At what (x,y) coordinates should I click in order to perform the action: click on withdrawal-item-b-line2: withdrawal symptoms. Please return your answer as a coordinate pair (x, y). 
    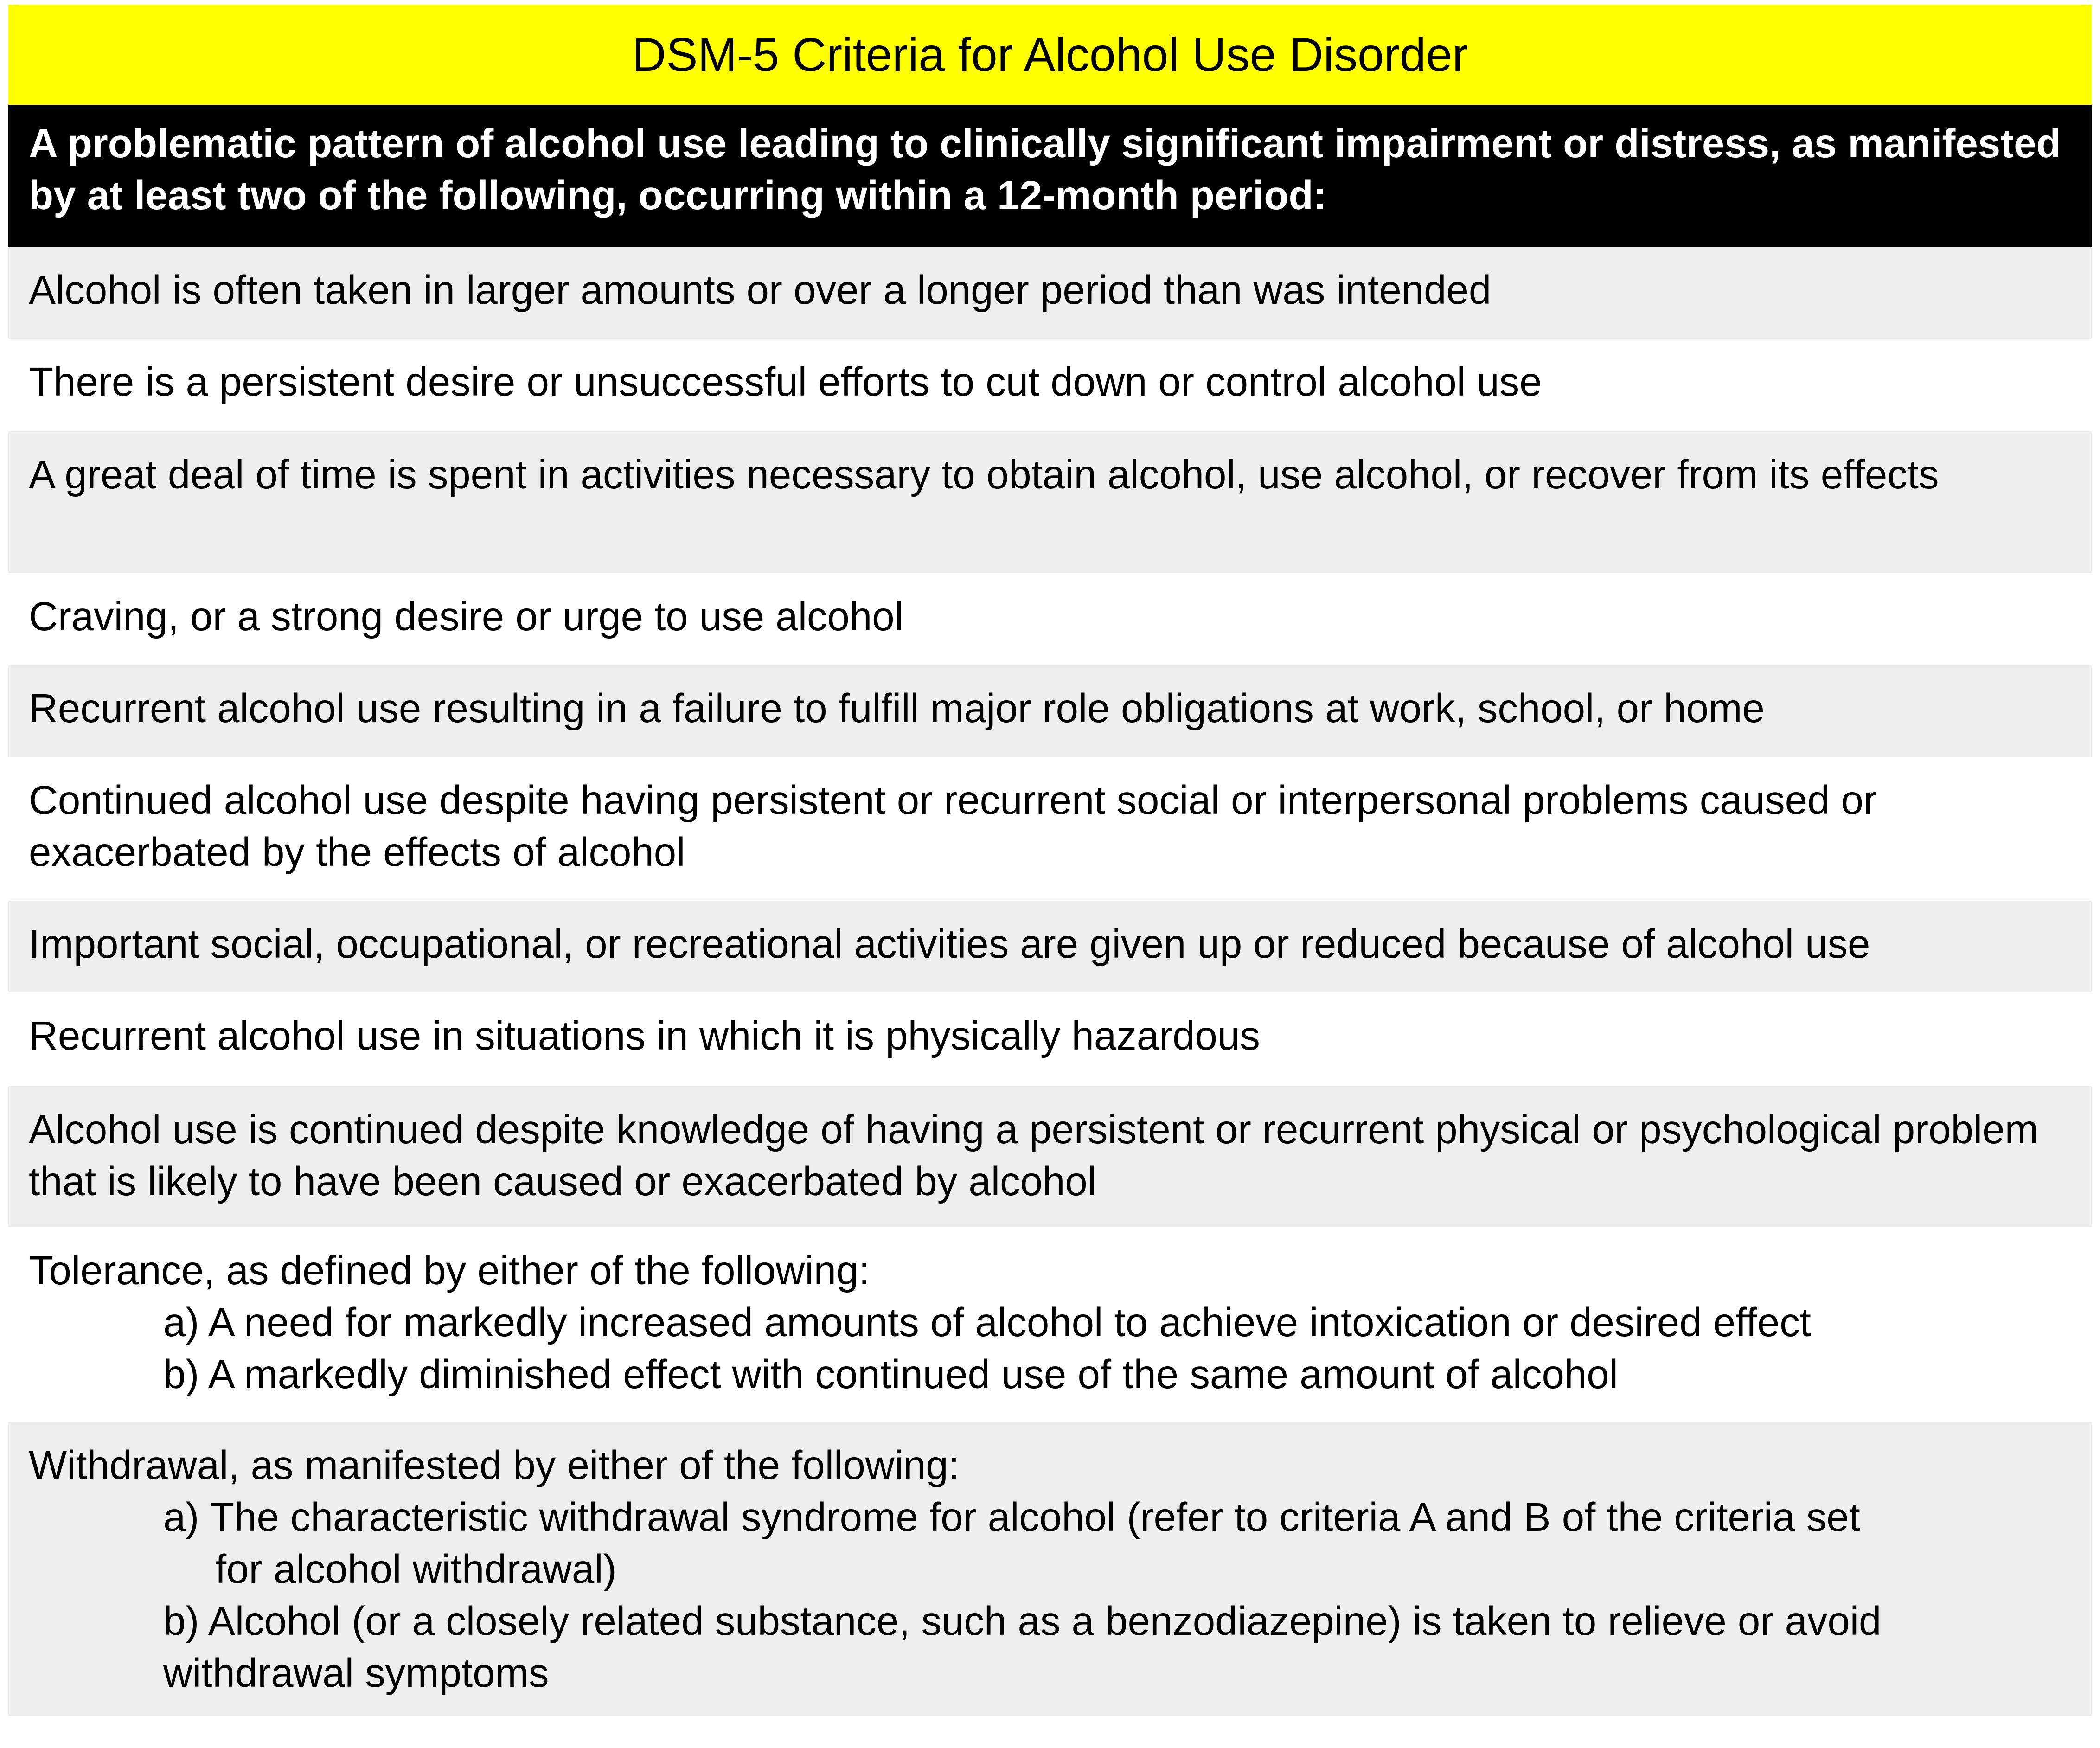
    Looking at the image, I should click on (356, 1673).